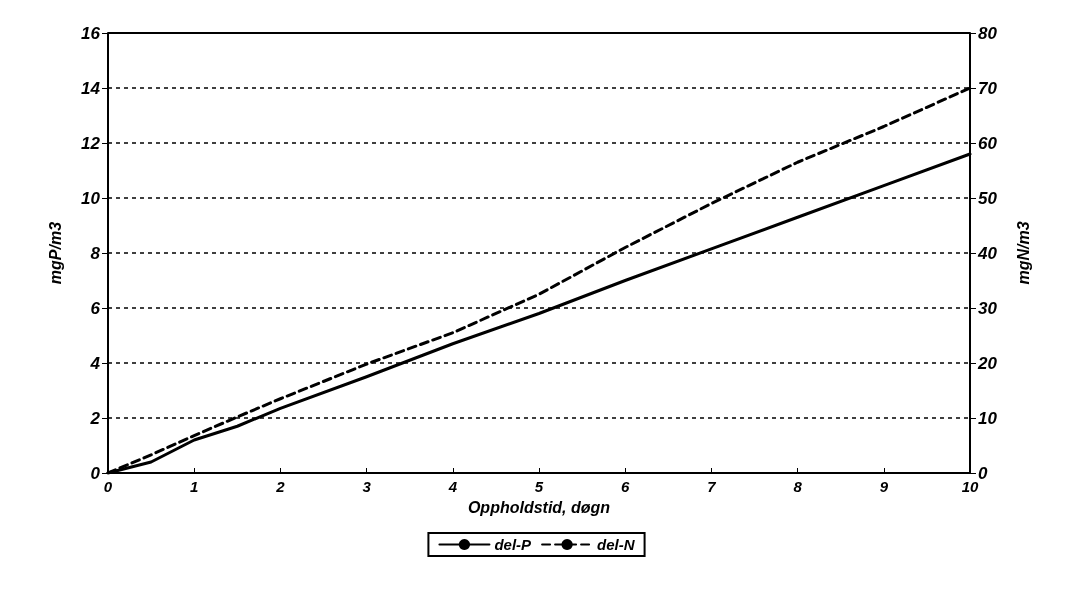 This screenshot has width=1073, height=594. What do you see at coordinates (988, 33) in the screenshot?
I see `y2-tick-label: 80` at bounding box center [988, 33].